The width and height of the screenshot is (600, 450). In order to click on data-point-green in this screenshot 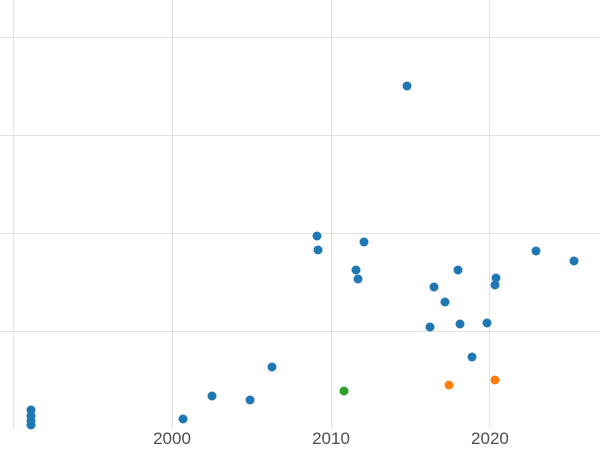, I will do `click(344, 391)`.